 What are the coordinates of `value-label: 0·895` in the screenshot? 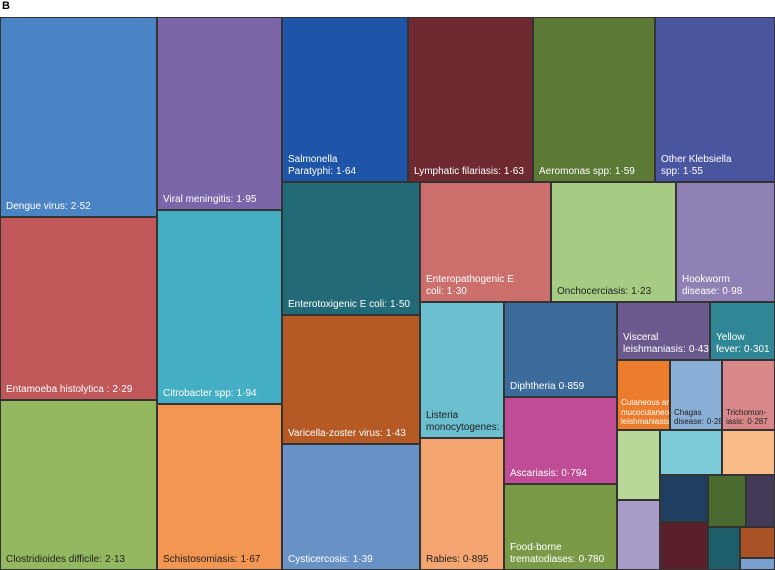 It's located at (475, 559).